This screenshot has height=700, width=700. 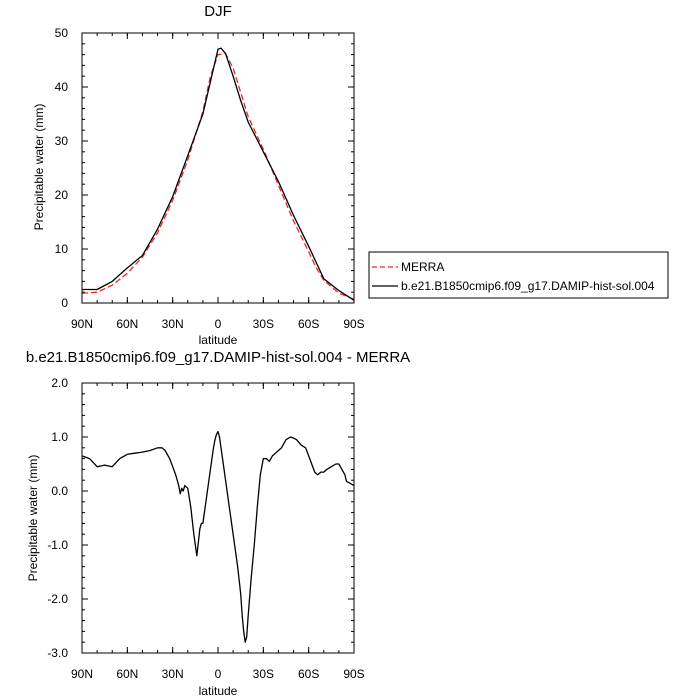 I want to click on bottom-x-tick-label: 0, so click(x=218, y=674).